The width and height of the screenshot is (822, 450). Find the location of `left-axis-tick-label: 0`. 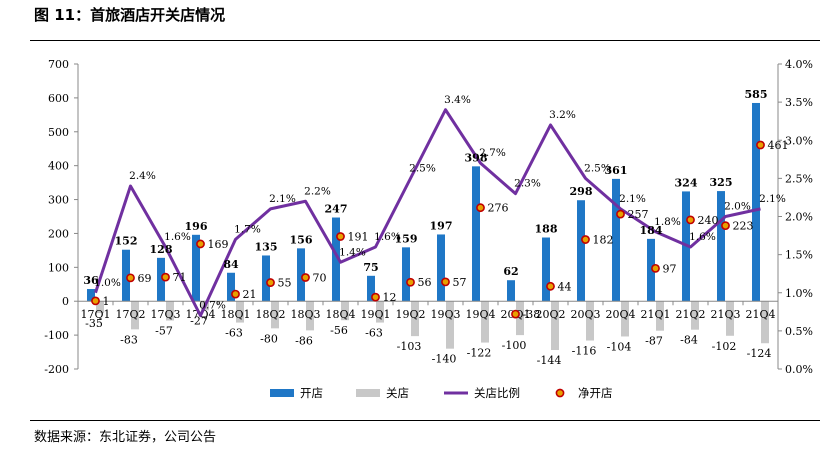

left-axis-tick-label: 0 is located at coordinates (65, 301).